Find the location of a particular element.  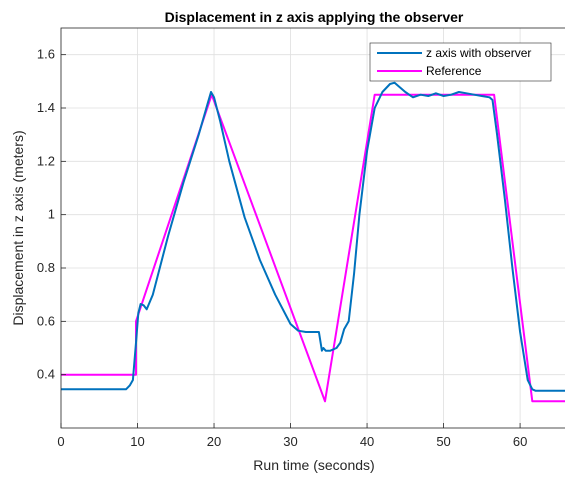

y-tick-label: 1 is located at coordinates (51, 214).